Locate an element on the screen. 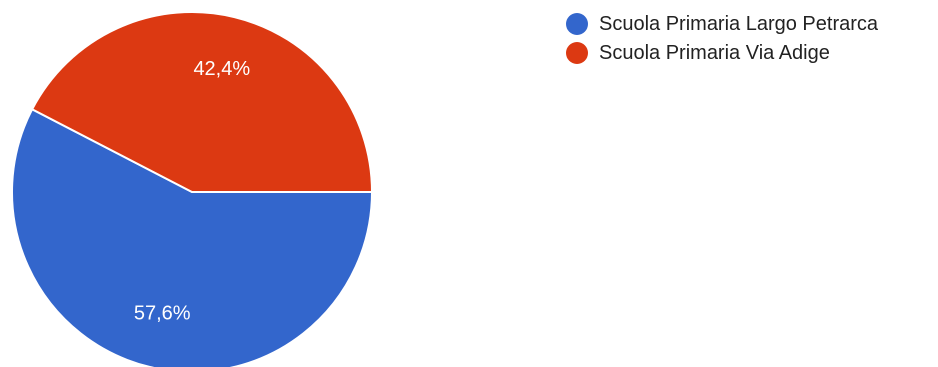 The height and width of the screenshot is (367, 938). legend-item-via-adige: Scuola Primaria Via Adige is located at coordinates (722, 52).